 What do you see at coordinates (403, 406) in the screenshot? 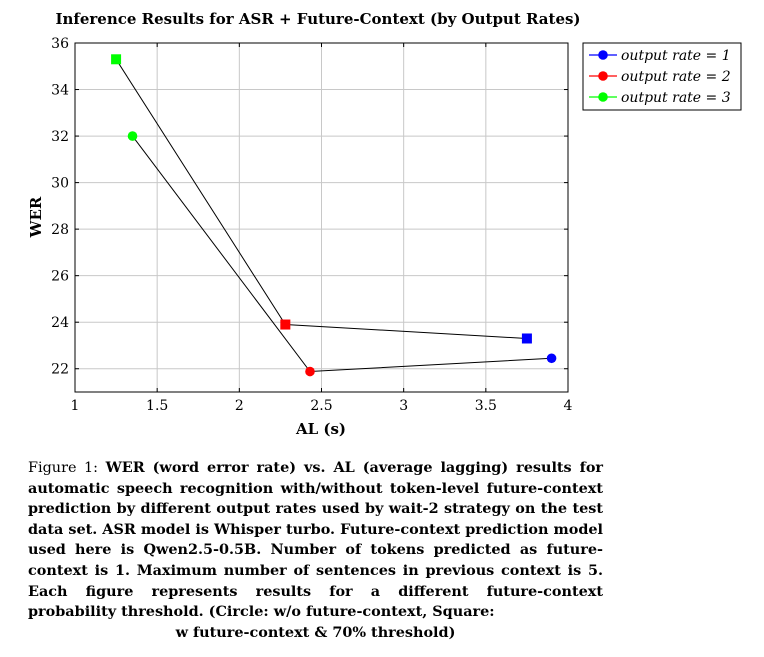
I see `x-tick-label: 3` at bounding box center [403, 406].